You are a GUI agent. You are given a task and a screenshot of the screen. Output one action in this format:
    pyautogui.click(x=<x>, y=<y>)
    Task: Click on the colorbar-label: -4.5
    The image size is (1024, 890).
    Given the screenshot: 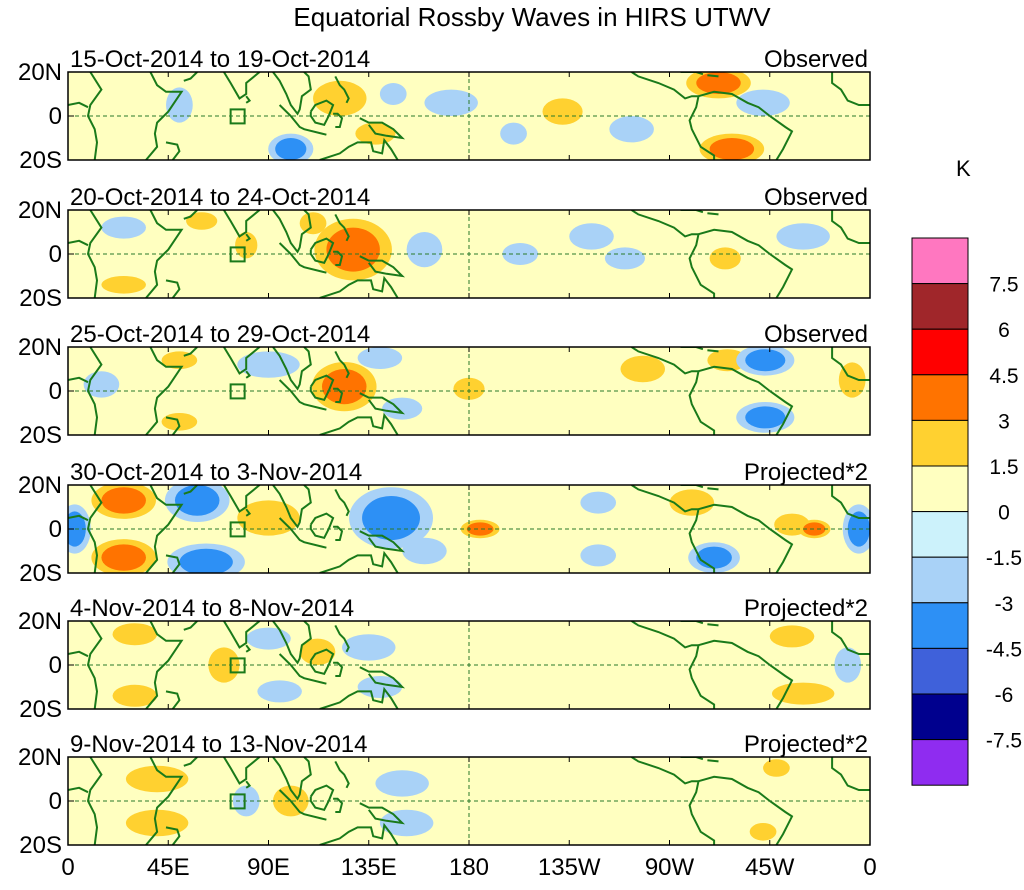 What is the action you would take?
    pyautogui.click(x=1004, y=649)
    